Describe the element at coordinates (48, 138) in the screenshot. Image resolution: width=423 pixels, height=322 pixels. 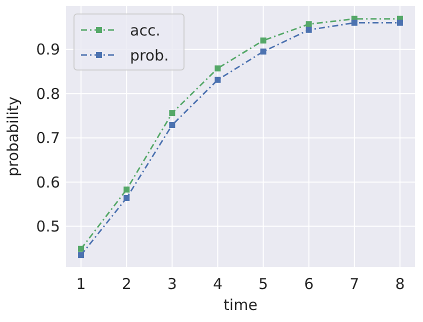
I see `y-tick-label: 0.7` at that location.